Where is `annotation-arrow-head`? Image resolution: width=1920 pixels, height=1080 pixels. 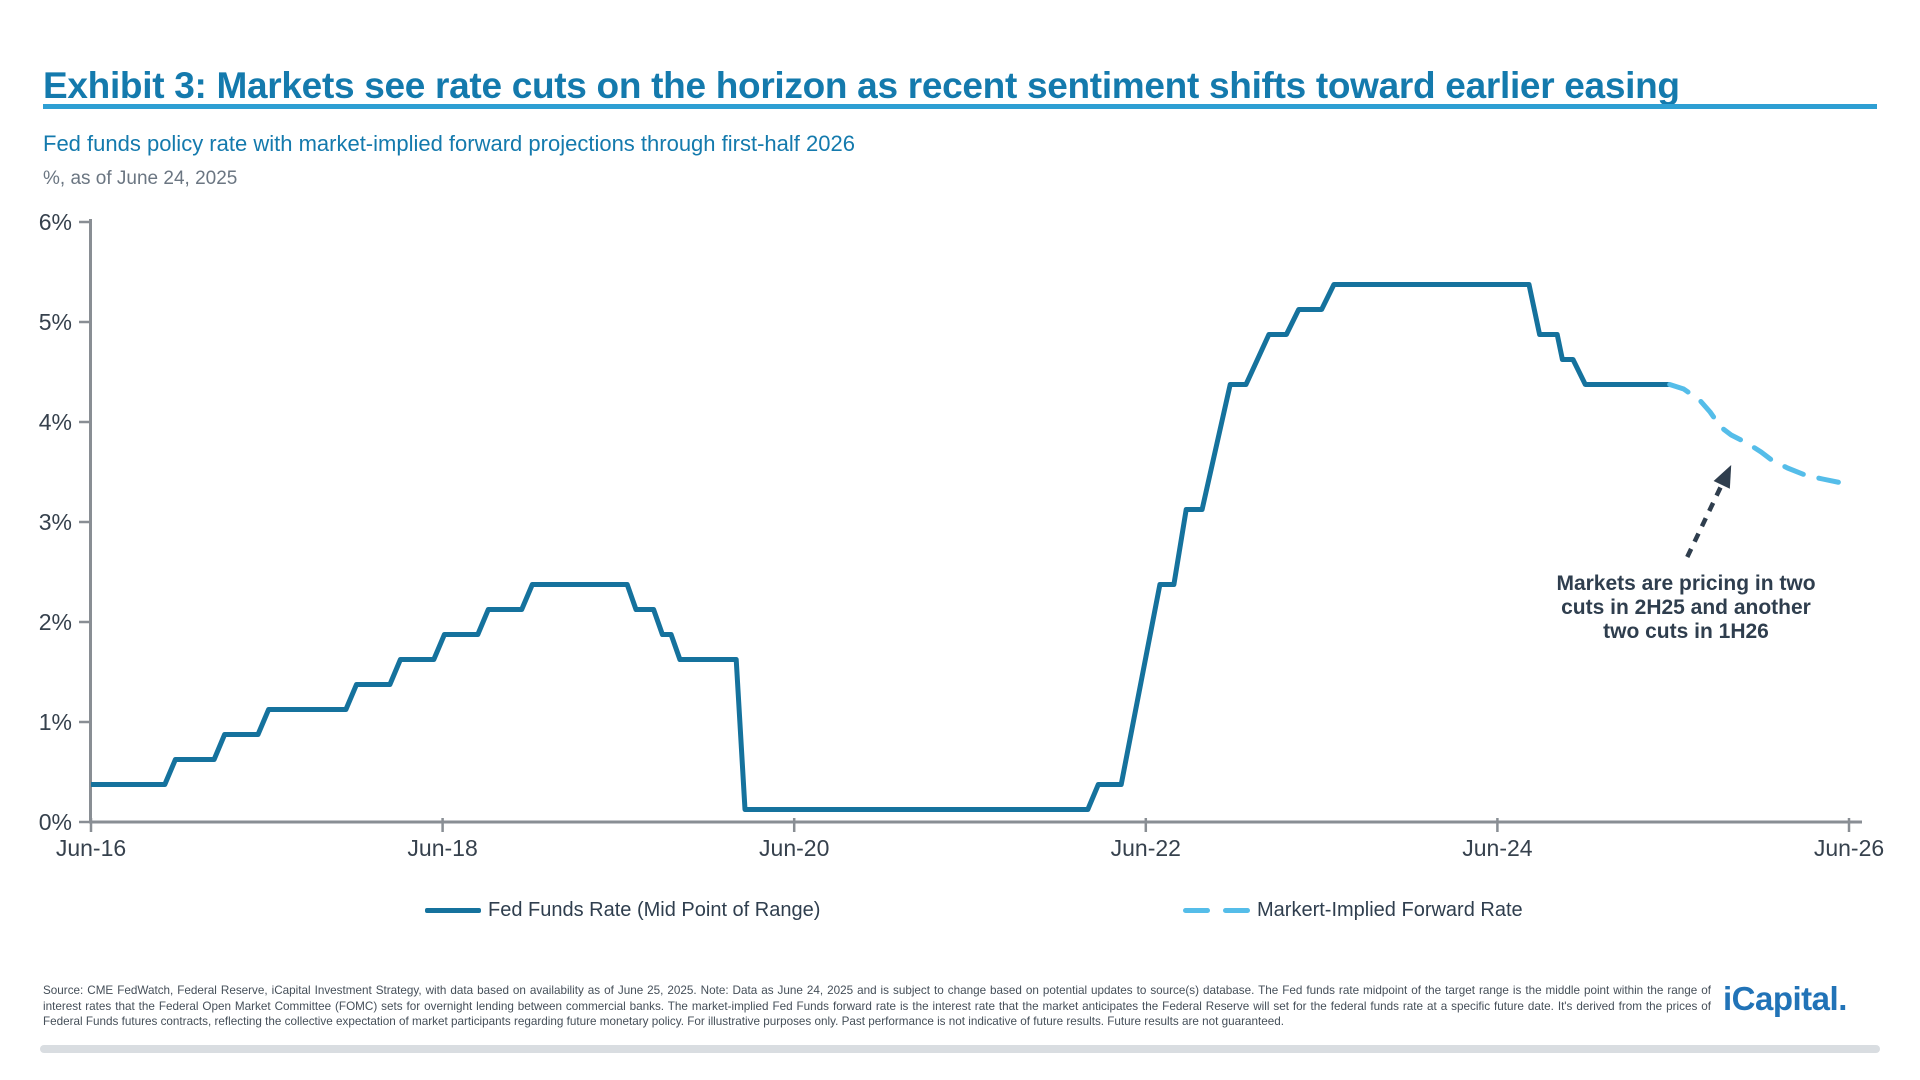
annotation-arrow-head is located at coordinates (1722, 477).